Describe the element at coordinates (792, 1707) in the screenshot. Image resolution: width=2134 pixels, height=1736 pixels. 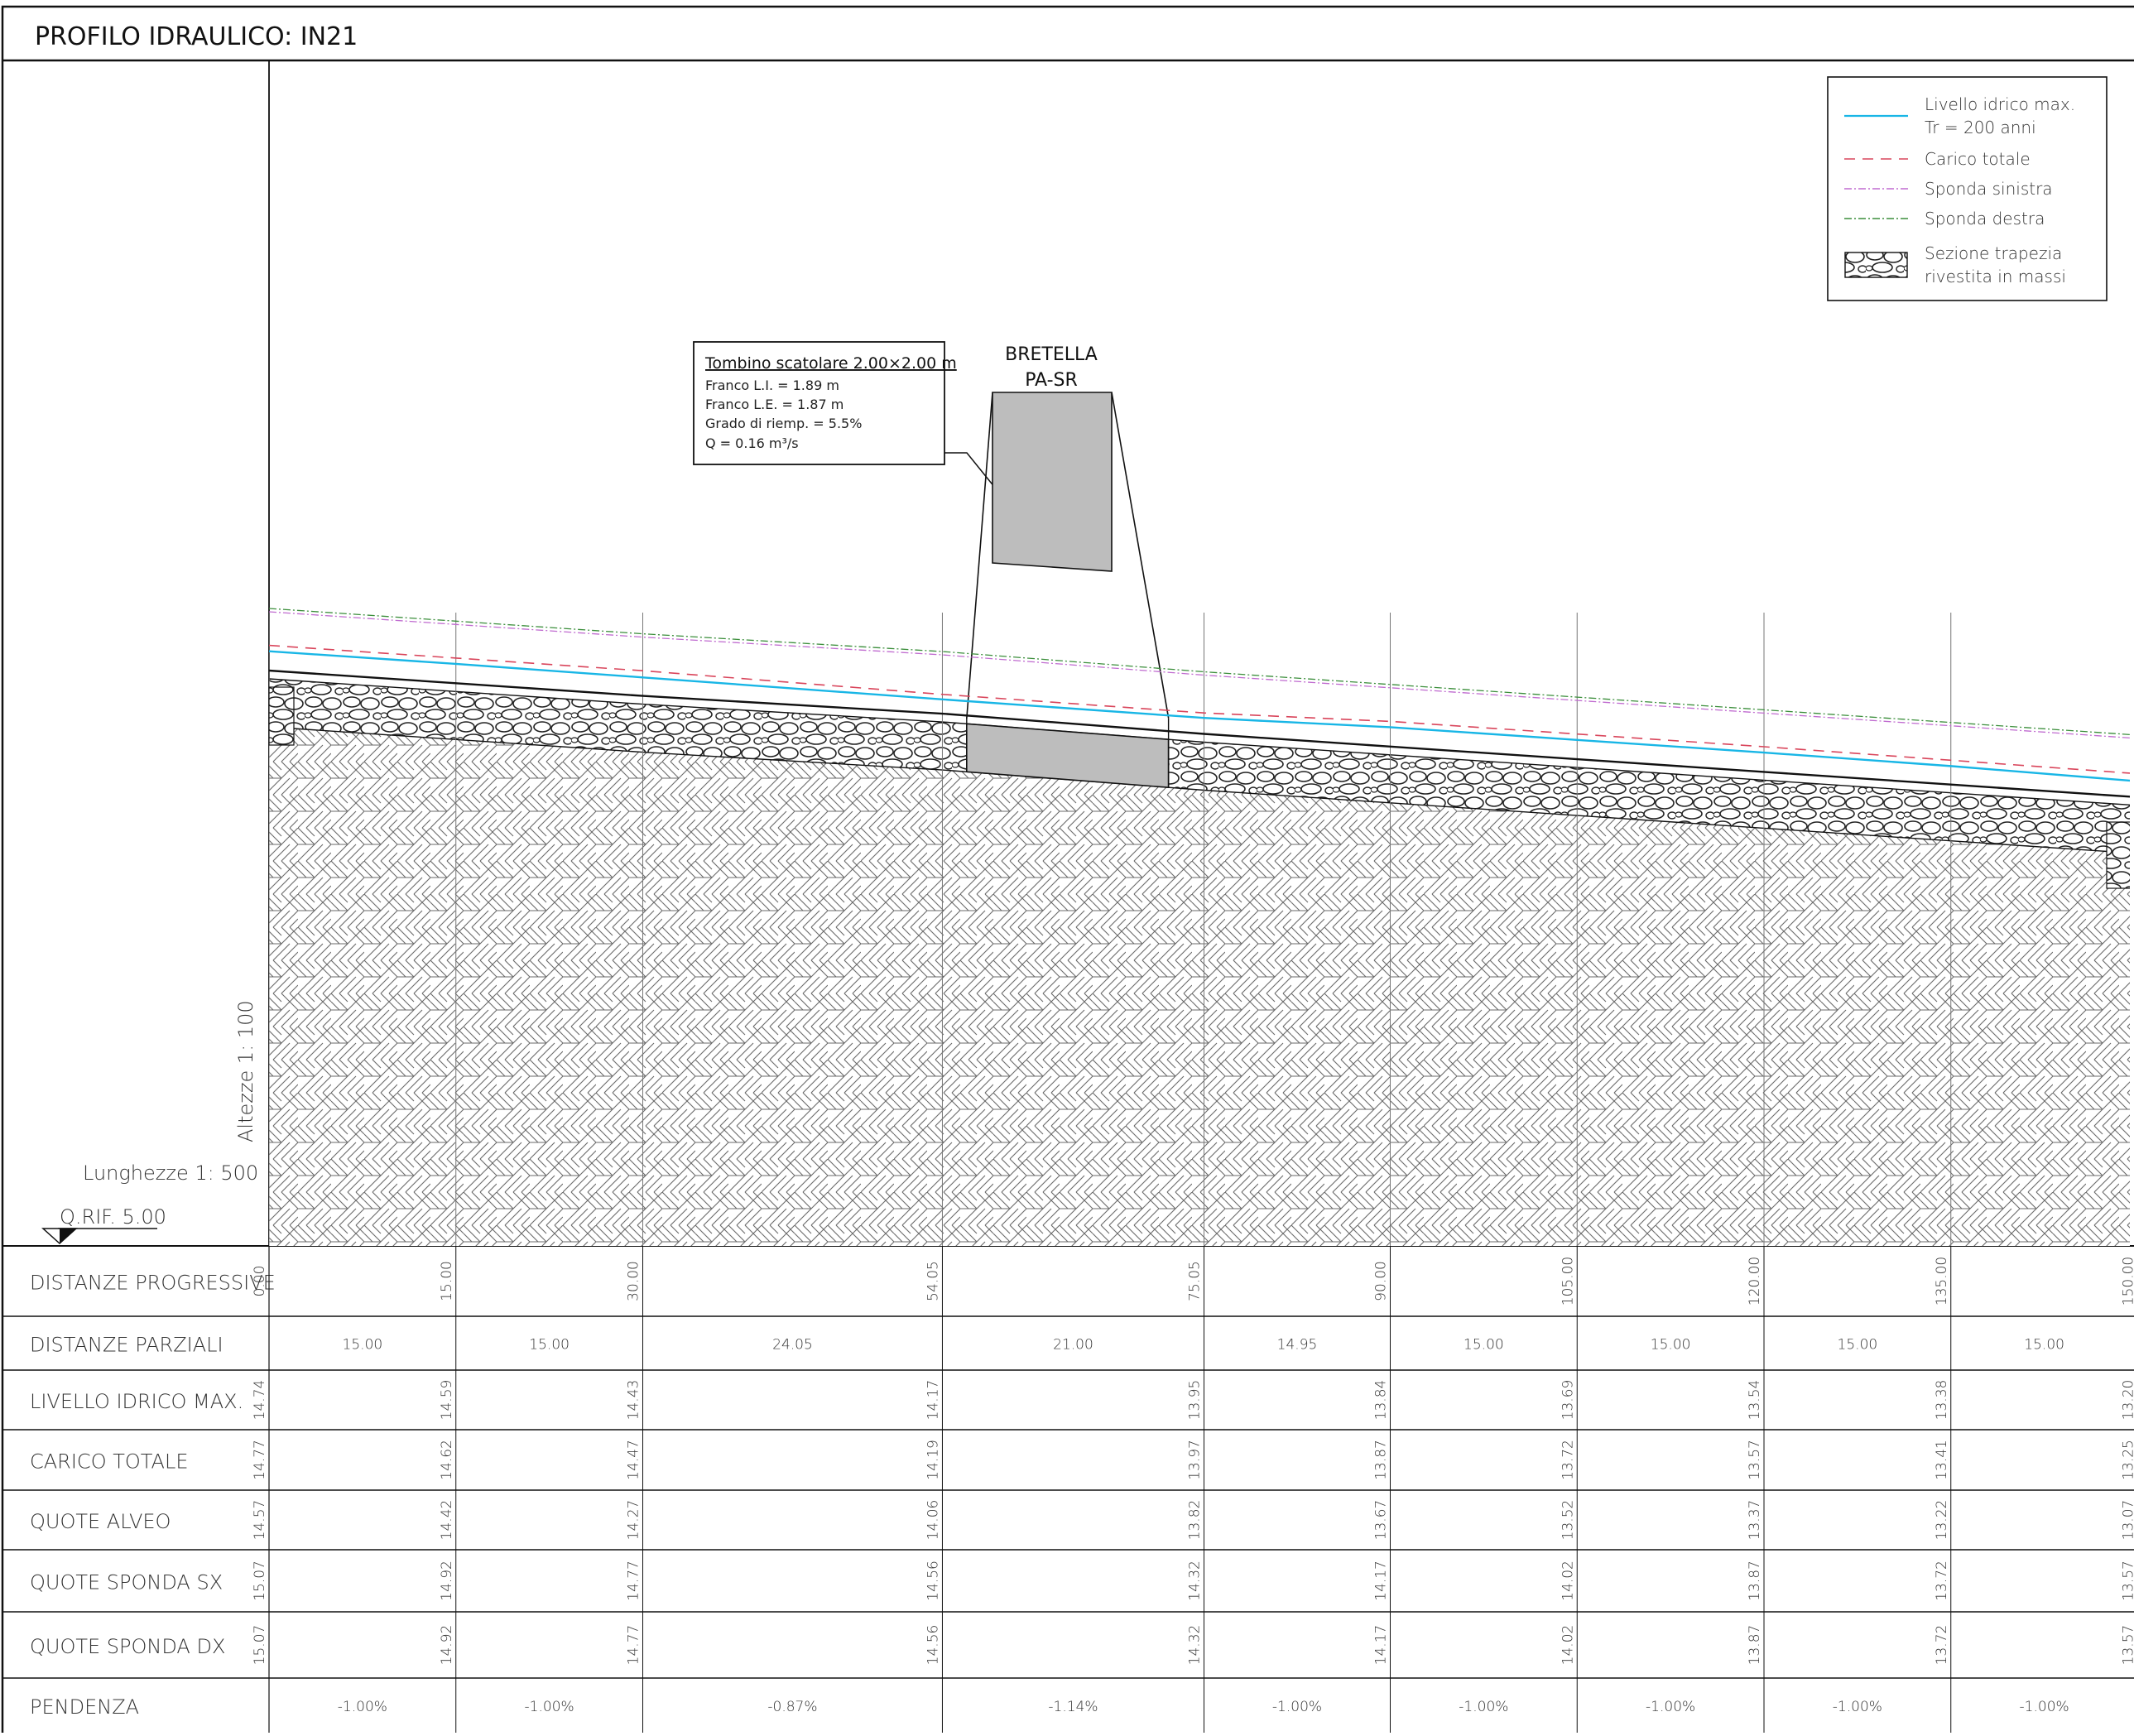
I see `table-cell-value: -0.87%` at that location.